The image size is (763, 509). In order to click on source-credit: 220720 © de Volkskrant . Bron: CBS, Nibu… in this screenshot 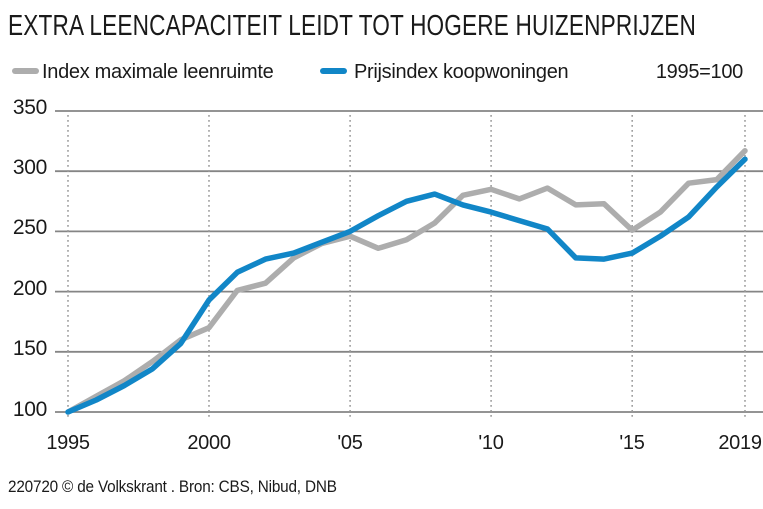, I will do `click(172, 486)`.